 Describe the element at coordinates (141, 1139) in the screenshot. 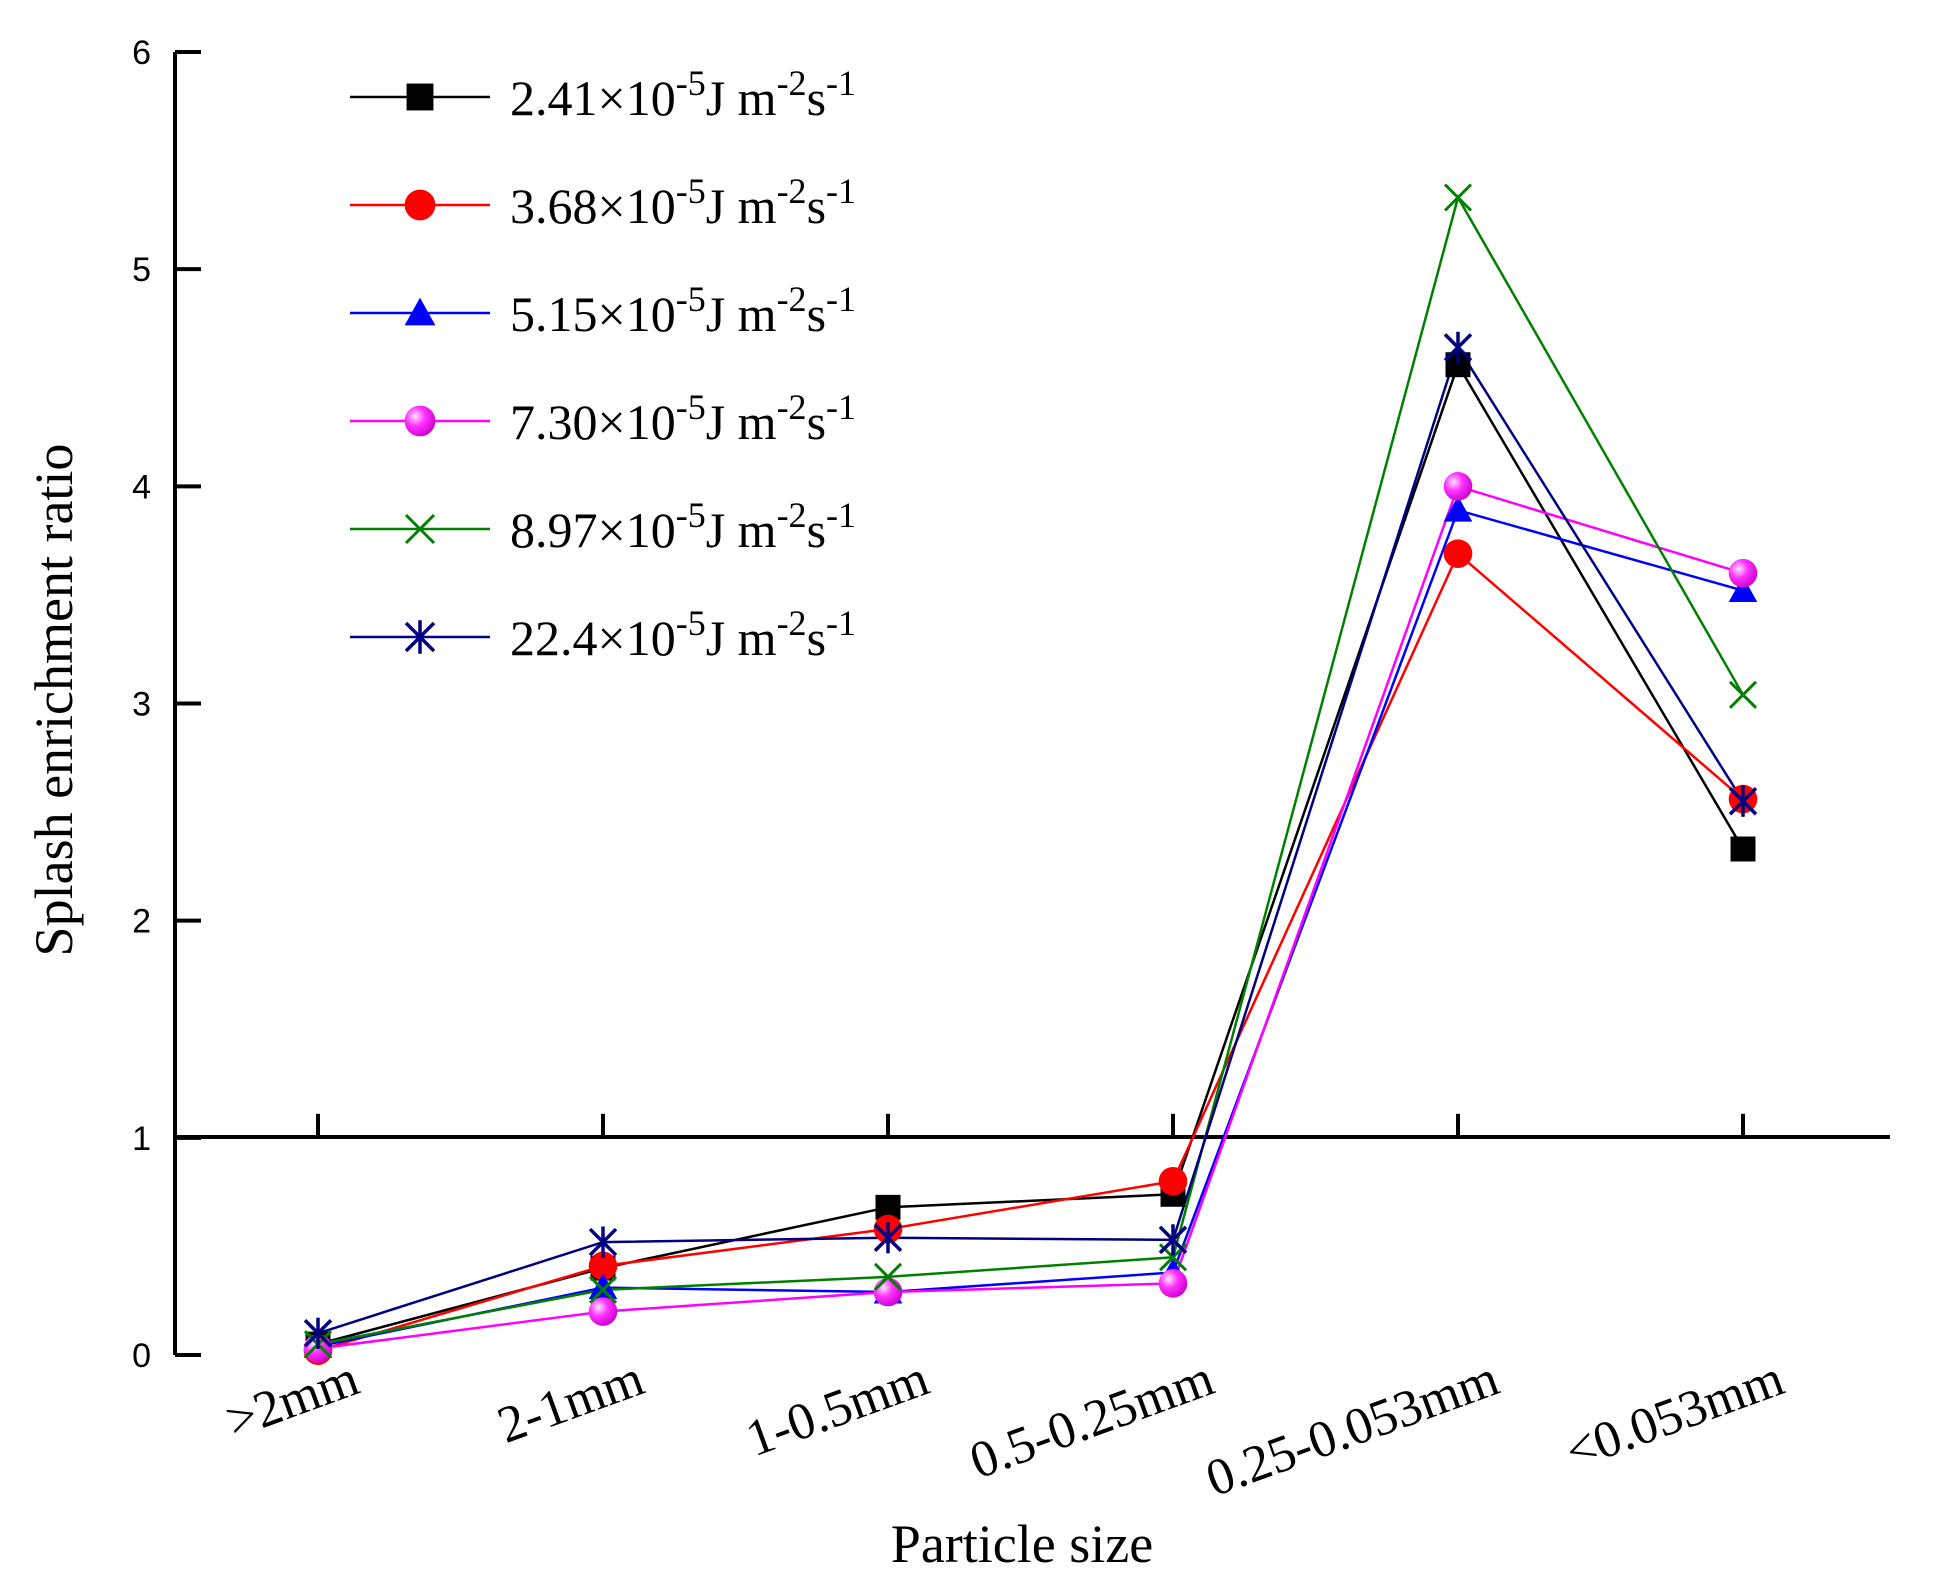

I see `y-tick-label: 1` at that location.